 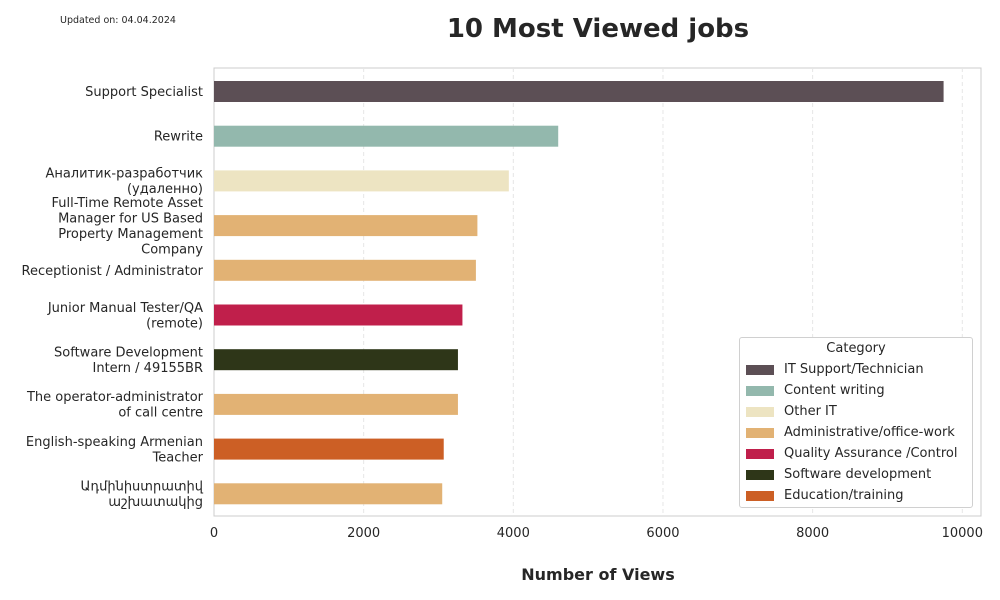 What do you see at coordinates (155, 502) in the screenshot?
I see `y-tick-label: աշխատակից` at bounding box center [155, 502].